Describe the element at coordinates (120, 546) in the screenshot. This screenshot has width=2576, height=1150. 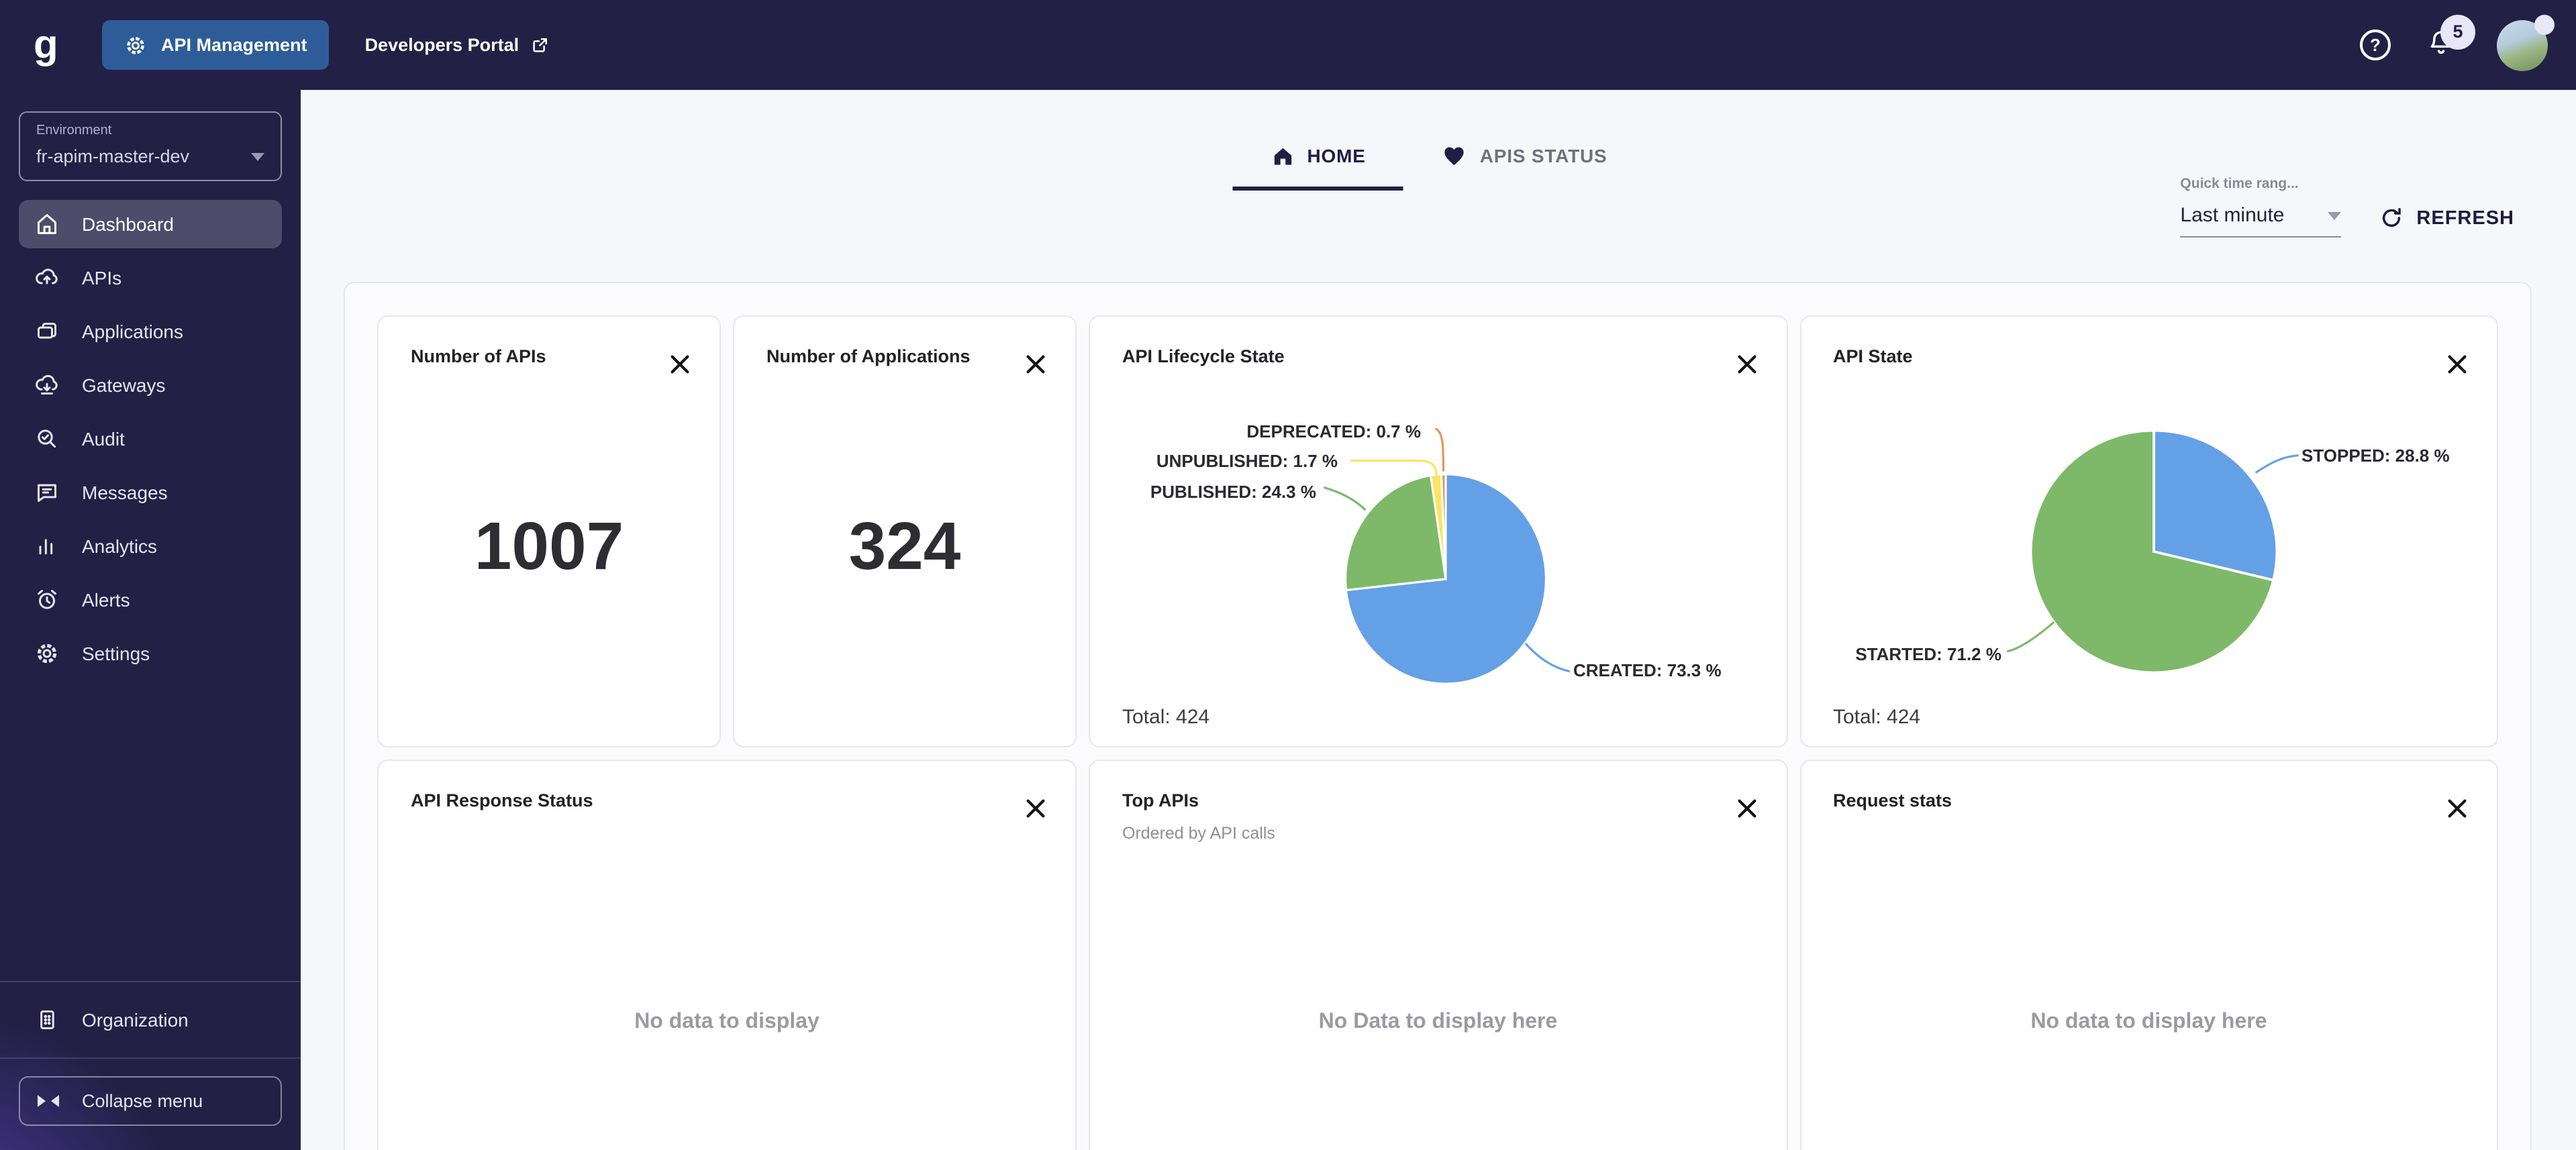
I see `sidebar-item-label: Analytics` at that location.